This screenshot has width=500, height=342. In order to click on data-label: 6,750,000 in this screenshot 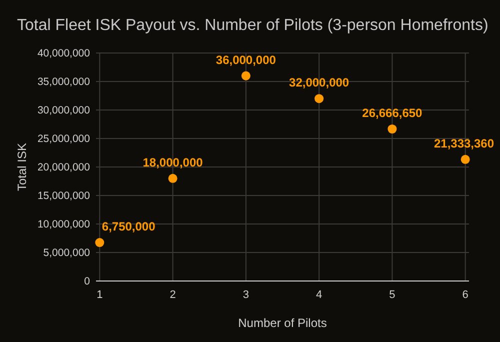, I will do `click(129, 227)`.